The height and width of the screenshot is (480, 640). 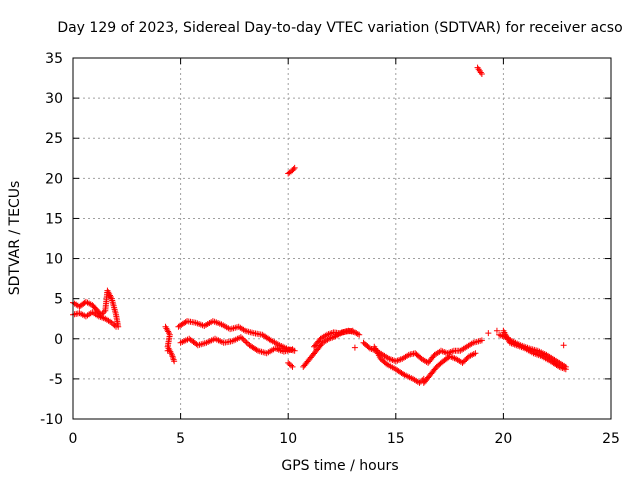 I want to click on x-axis-label: GPS time / hours, so click(x=339, y=466).